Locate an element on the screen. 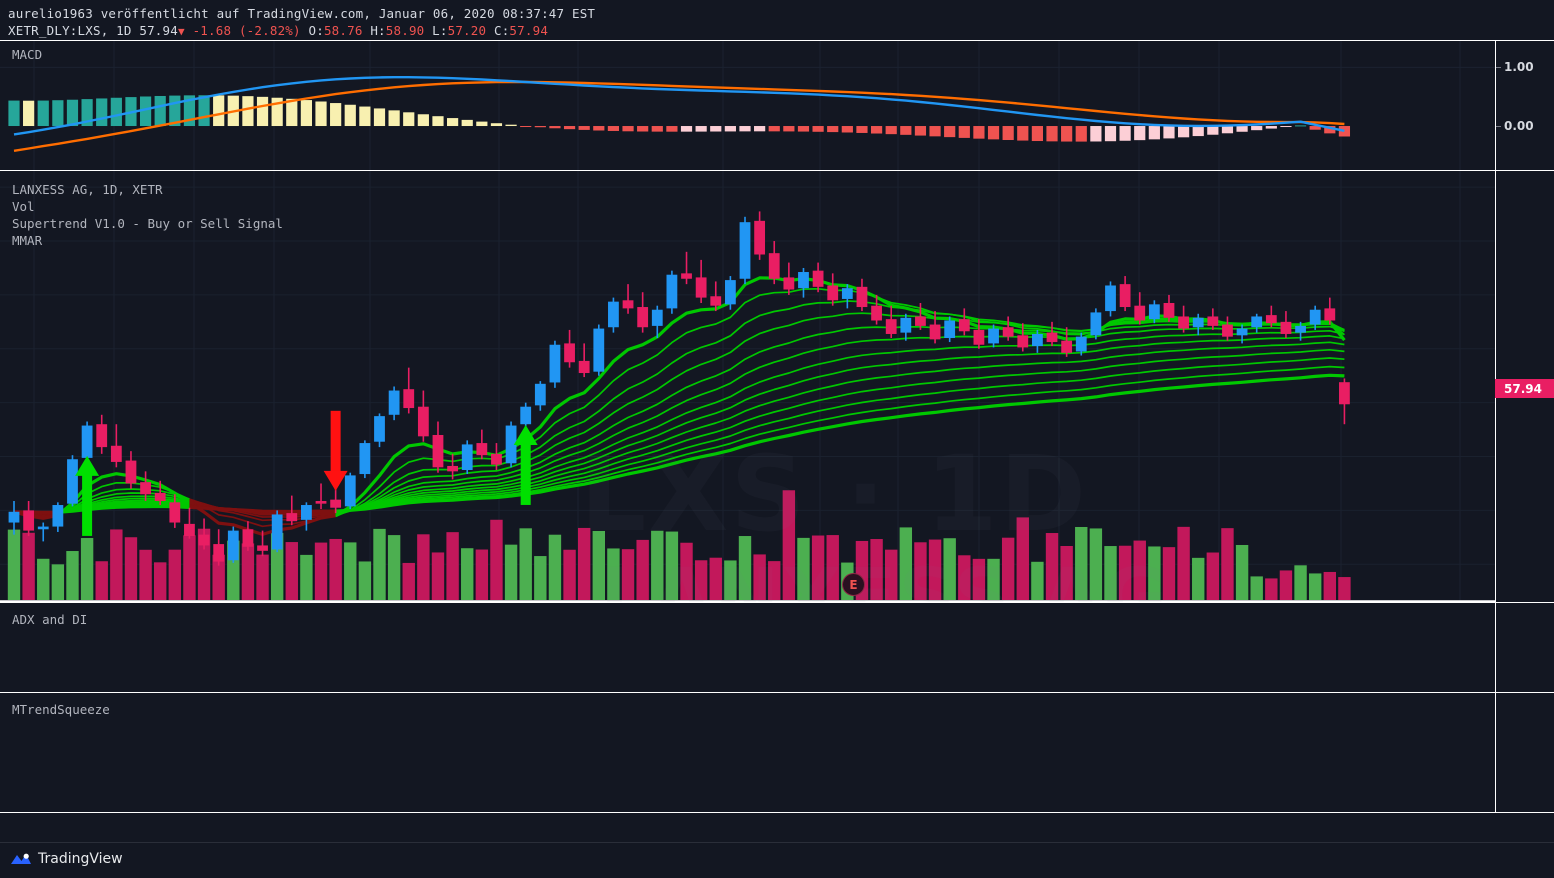 This screenshot has height=878, width=1554. chart-footer: TradingView is located at coordinates (777, 860).